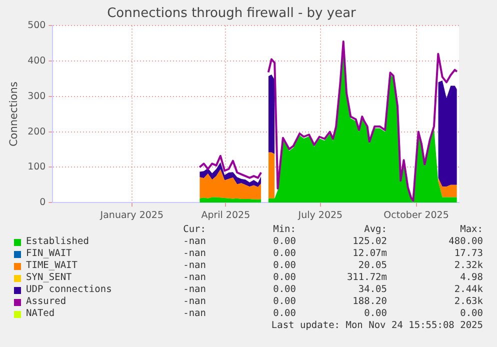 This screenshot has height=347, width=497. Describe the element at coordinates (468, 266) in the screenshot. I see `text: 2.32k` at that location.